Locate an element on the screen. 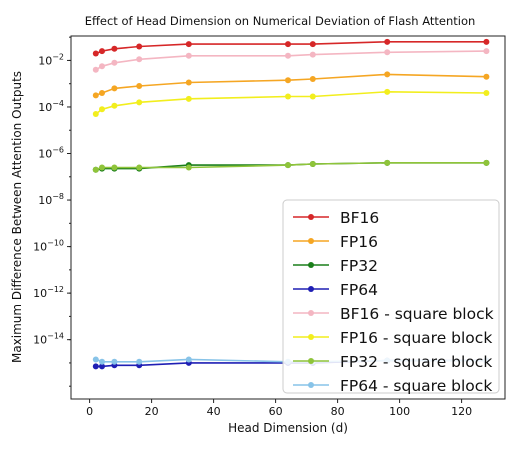 The image size is (519, 457). legend-label: FP16 - square block is located at coordinates (416, 338).